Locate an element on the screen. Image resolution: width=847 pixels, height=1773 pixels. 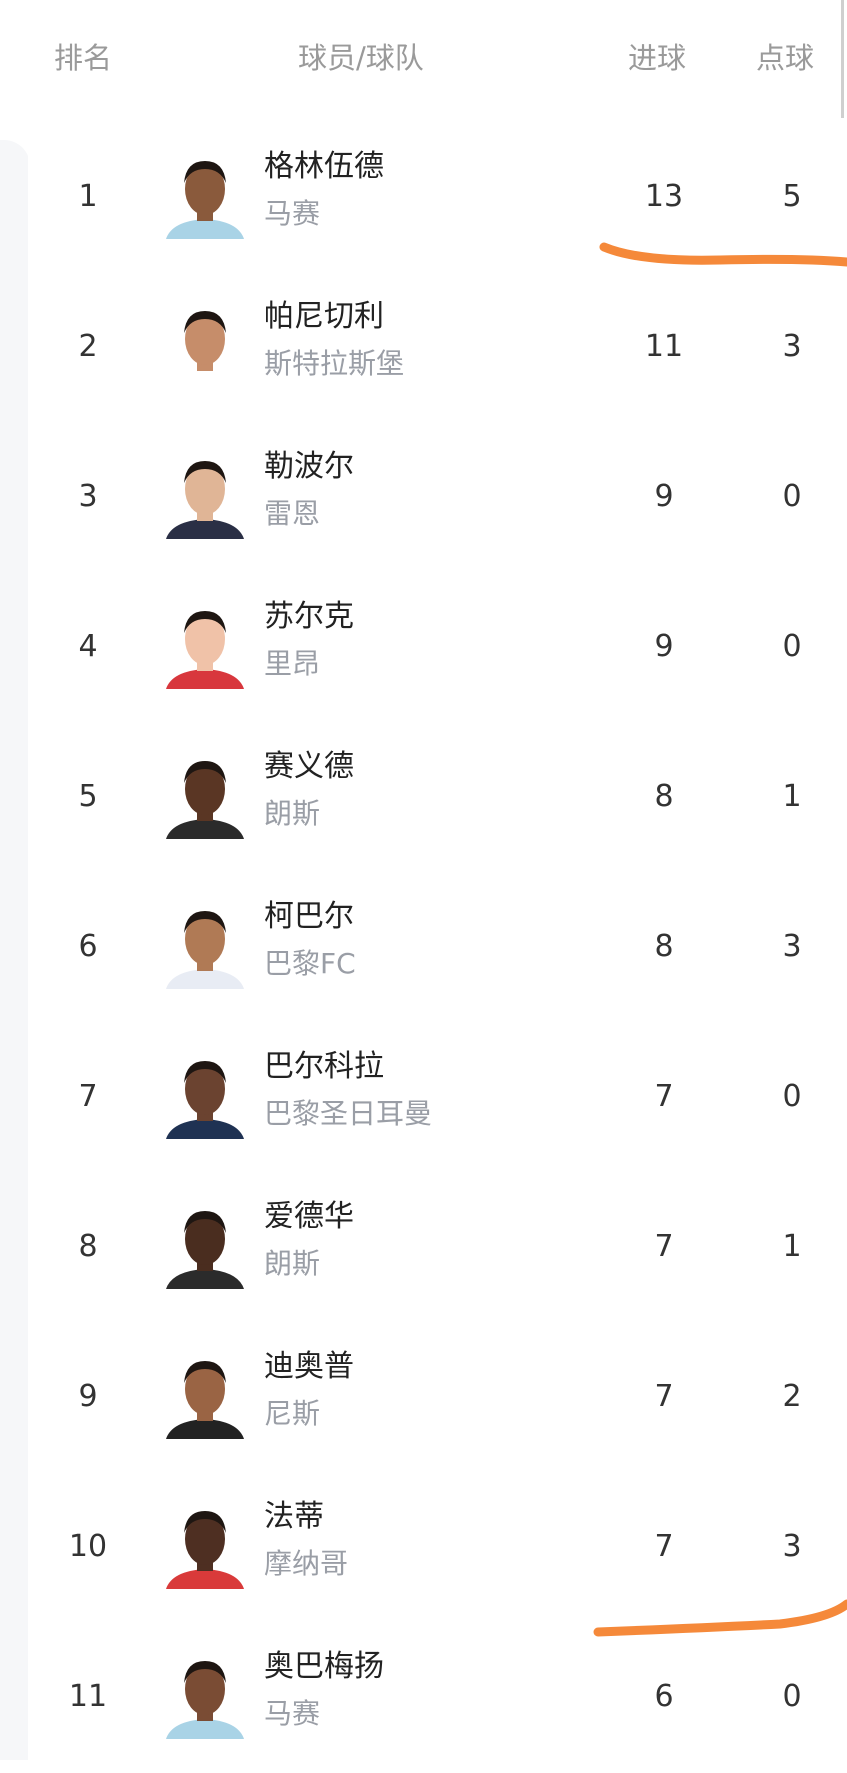
player-name: 格林伍德 is located at coordinates (324, 166).